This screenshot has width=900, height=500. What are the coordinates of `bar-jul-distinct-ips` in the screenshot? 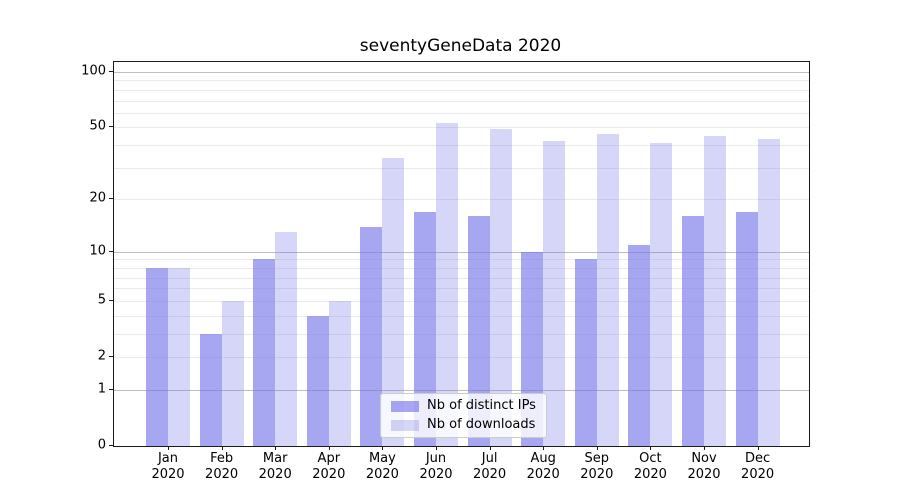 It's located at (478, 331).